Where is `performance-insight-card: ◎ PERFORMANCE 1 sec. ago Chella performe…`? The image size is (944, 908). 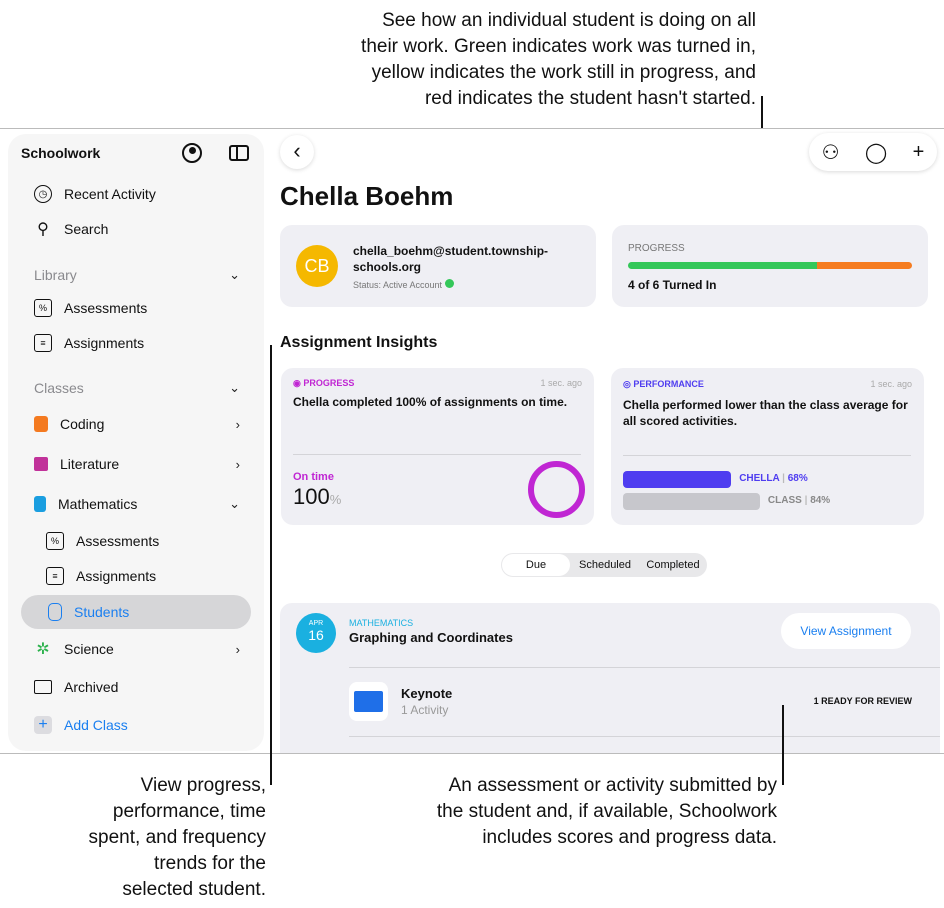 performance-insight-card: ◎ PERFORMANCE 1 sec. ago Chella performe… is located at coordinates (767, 446).